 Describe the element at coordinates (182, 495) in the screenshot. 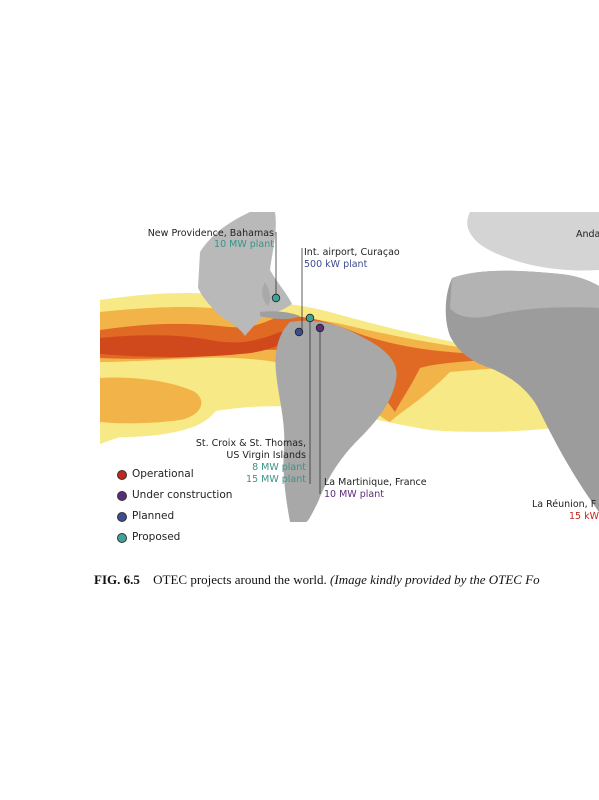

I see `legend-label-under-construction: Under construction` at that location.